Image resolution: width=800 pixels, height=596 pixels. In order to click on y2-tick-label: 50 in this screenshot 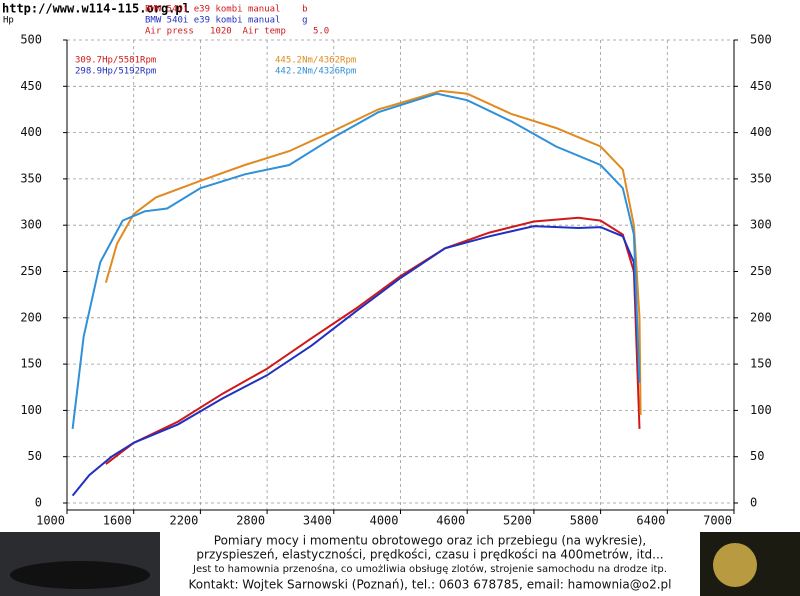, I will do `click(757, 456)`.